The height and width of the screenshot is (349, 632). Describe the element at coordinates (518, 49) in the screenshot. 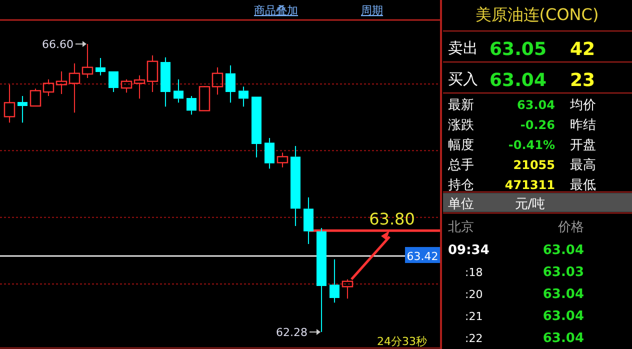

I see `text: 63.05` at that location.